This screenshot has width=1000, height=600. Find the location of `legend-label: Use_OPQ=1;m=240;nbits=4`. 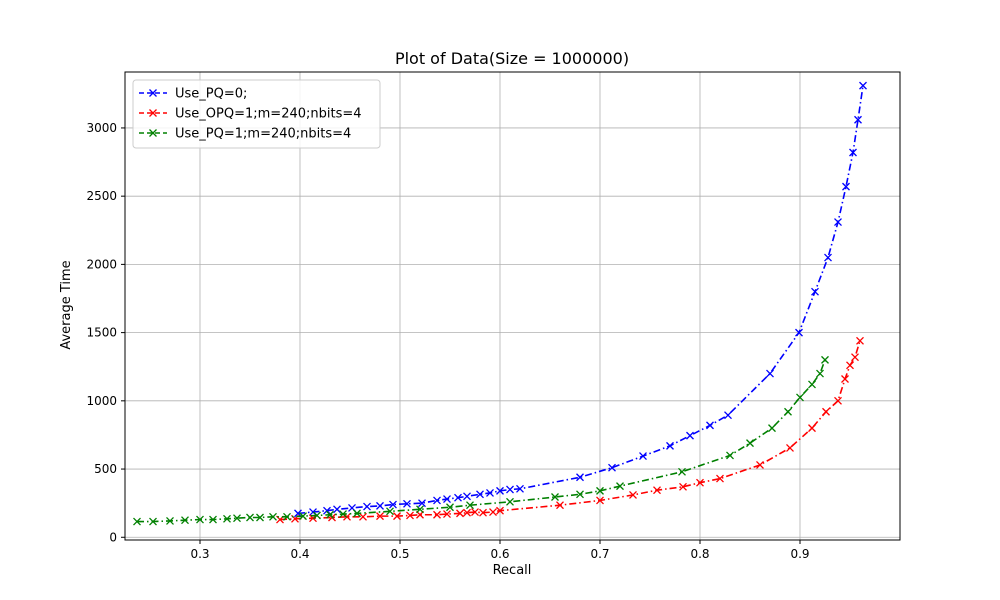

legend-label: Use_OPQ=1;m=240;nbits=4 is located at coordinates (268, 114).